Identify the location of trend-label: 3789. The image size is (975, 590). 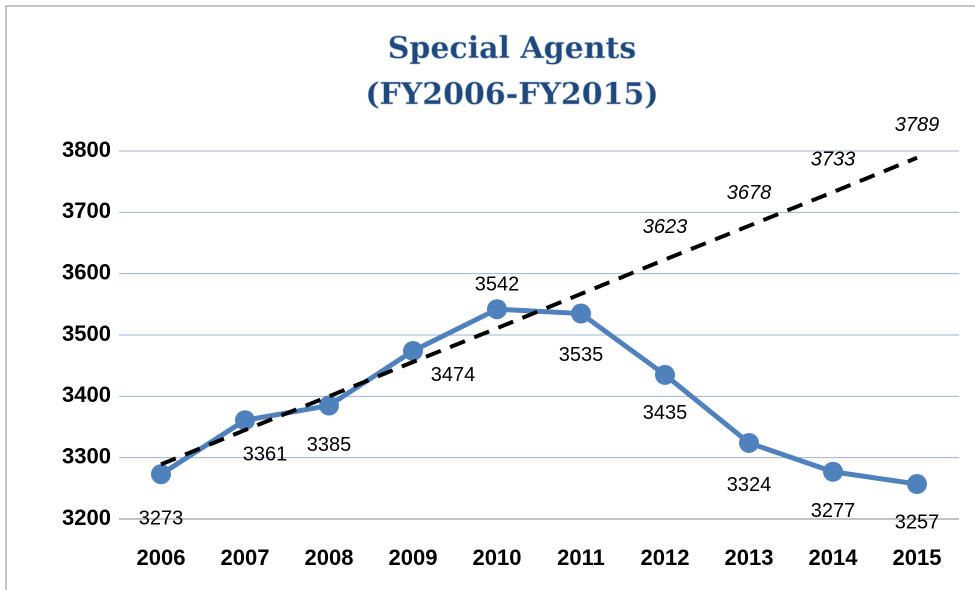
(917, 125).